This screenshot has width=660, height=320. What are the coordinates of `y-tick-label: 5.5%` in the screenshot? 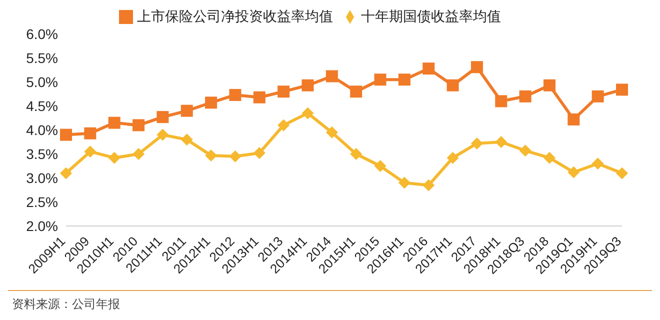 It's located at (42, 58).